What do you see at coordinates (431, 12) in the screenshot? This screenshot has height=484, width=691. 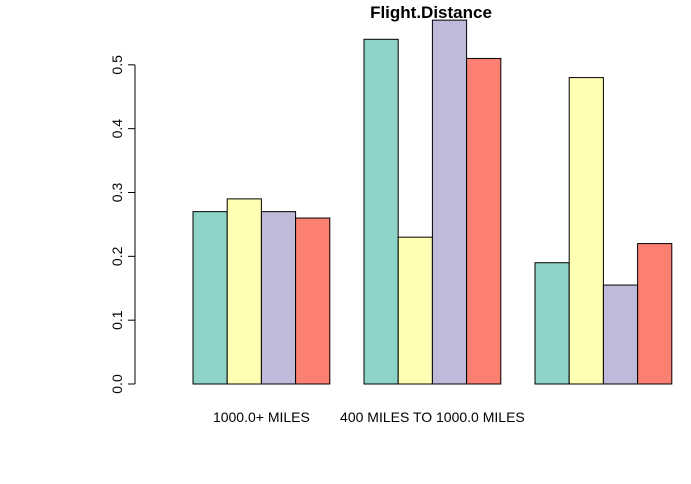 I see `chart-title: Flight.Distance` at bounding box center [431, 12].